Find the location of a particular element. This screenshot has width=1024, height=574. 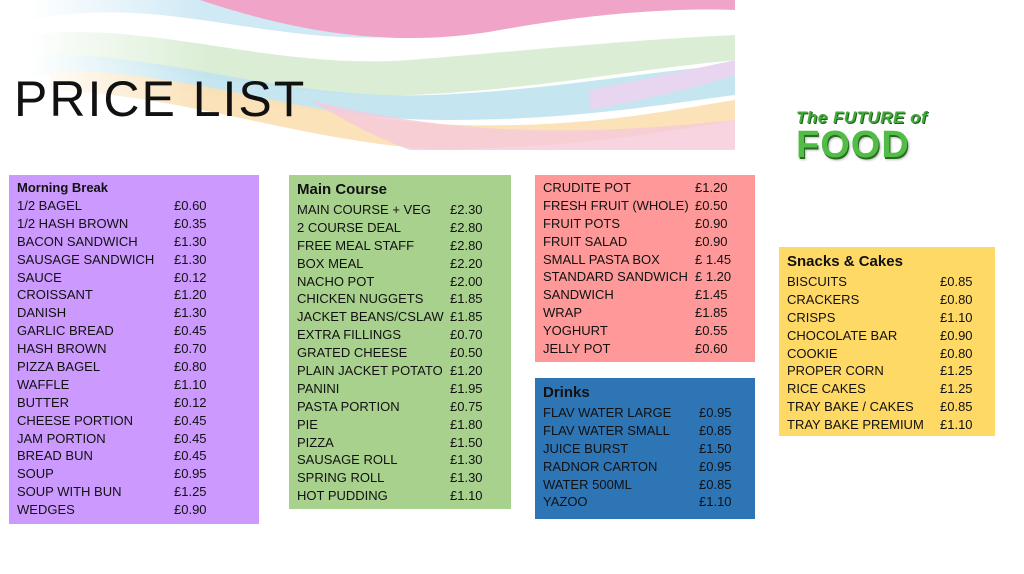

item-name: CRISPS is located at coordinates (811, 317).